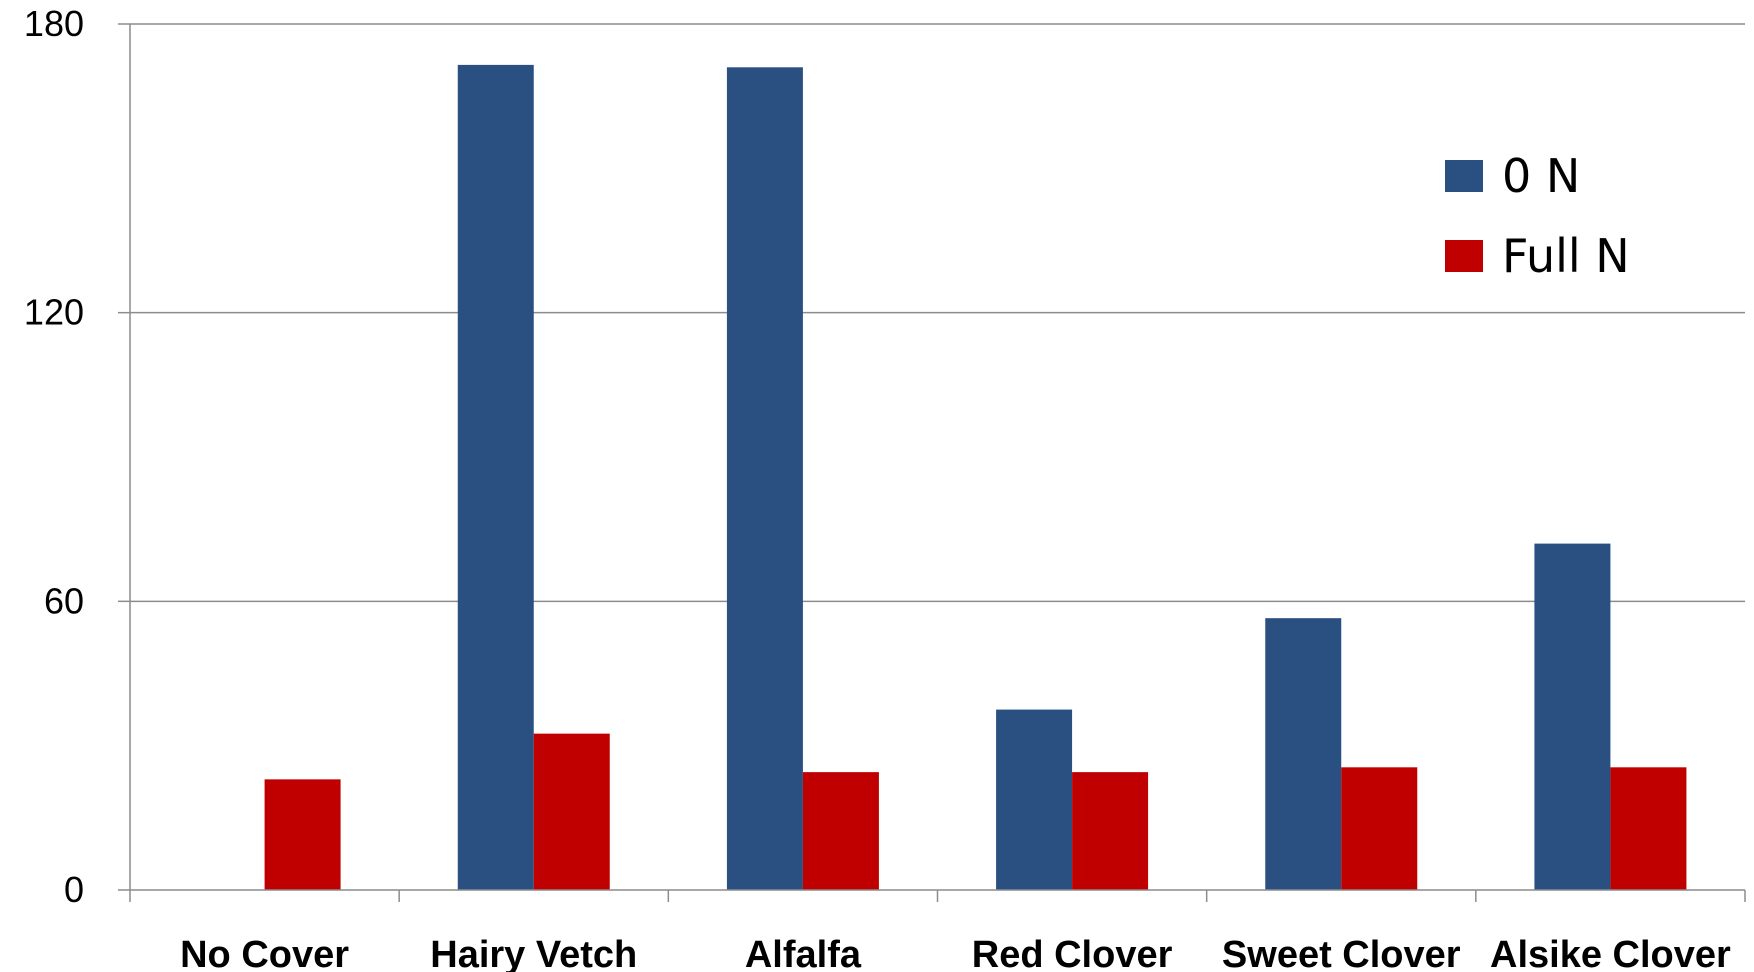 The height and width of the screenshot is (972, 1754). What do you see at coordinates (533, 953) in the screenshot?
I see `x-category-label: Hairy Vetch` at bounding box center [533, 953].